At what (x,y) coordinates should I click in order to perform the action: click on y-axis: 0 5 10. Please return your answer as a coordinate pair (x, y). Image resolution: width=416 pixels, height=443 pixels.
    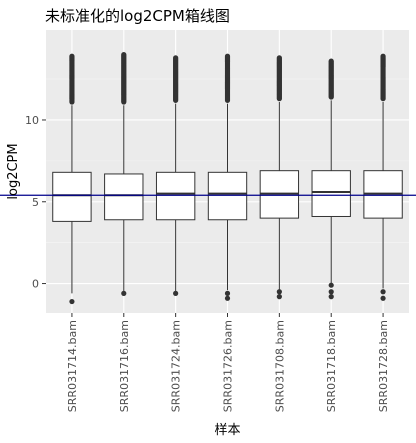
    Looking at the image, I should click on (35, 202).